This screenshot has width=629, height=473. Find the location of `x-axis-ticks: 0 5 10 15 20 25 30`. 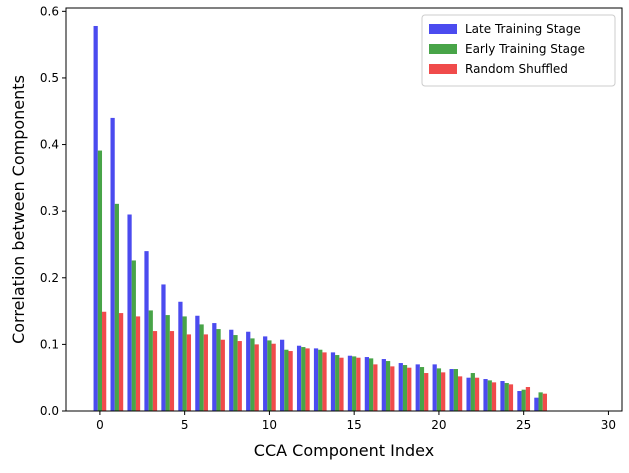

x-axis-ticks: 0 5 10 15 20 25 30 is located at coordinates (356, 421).